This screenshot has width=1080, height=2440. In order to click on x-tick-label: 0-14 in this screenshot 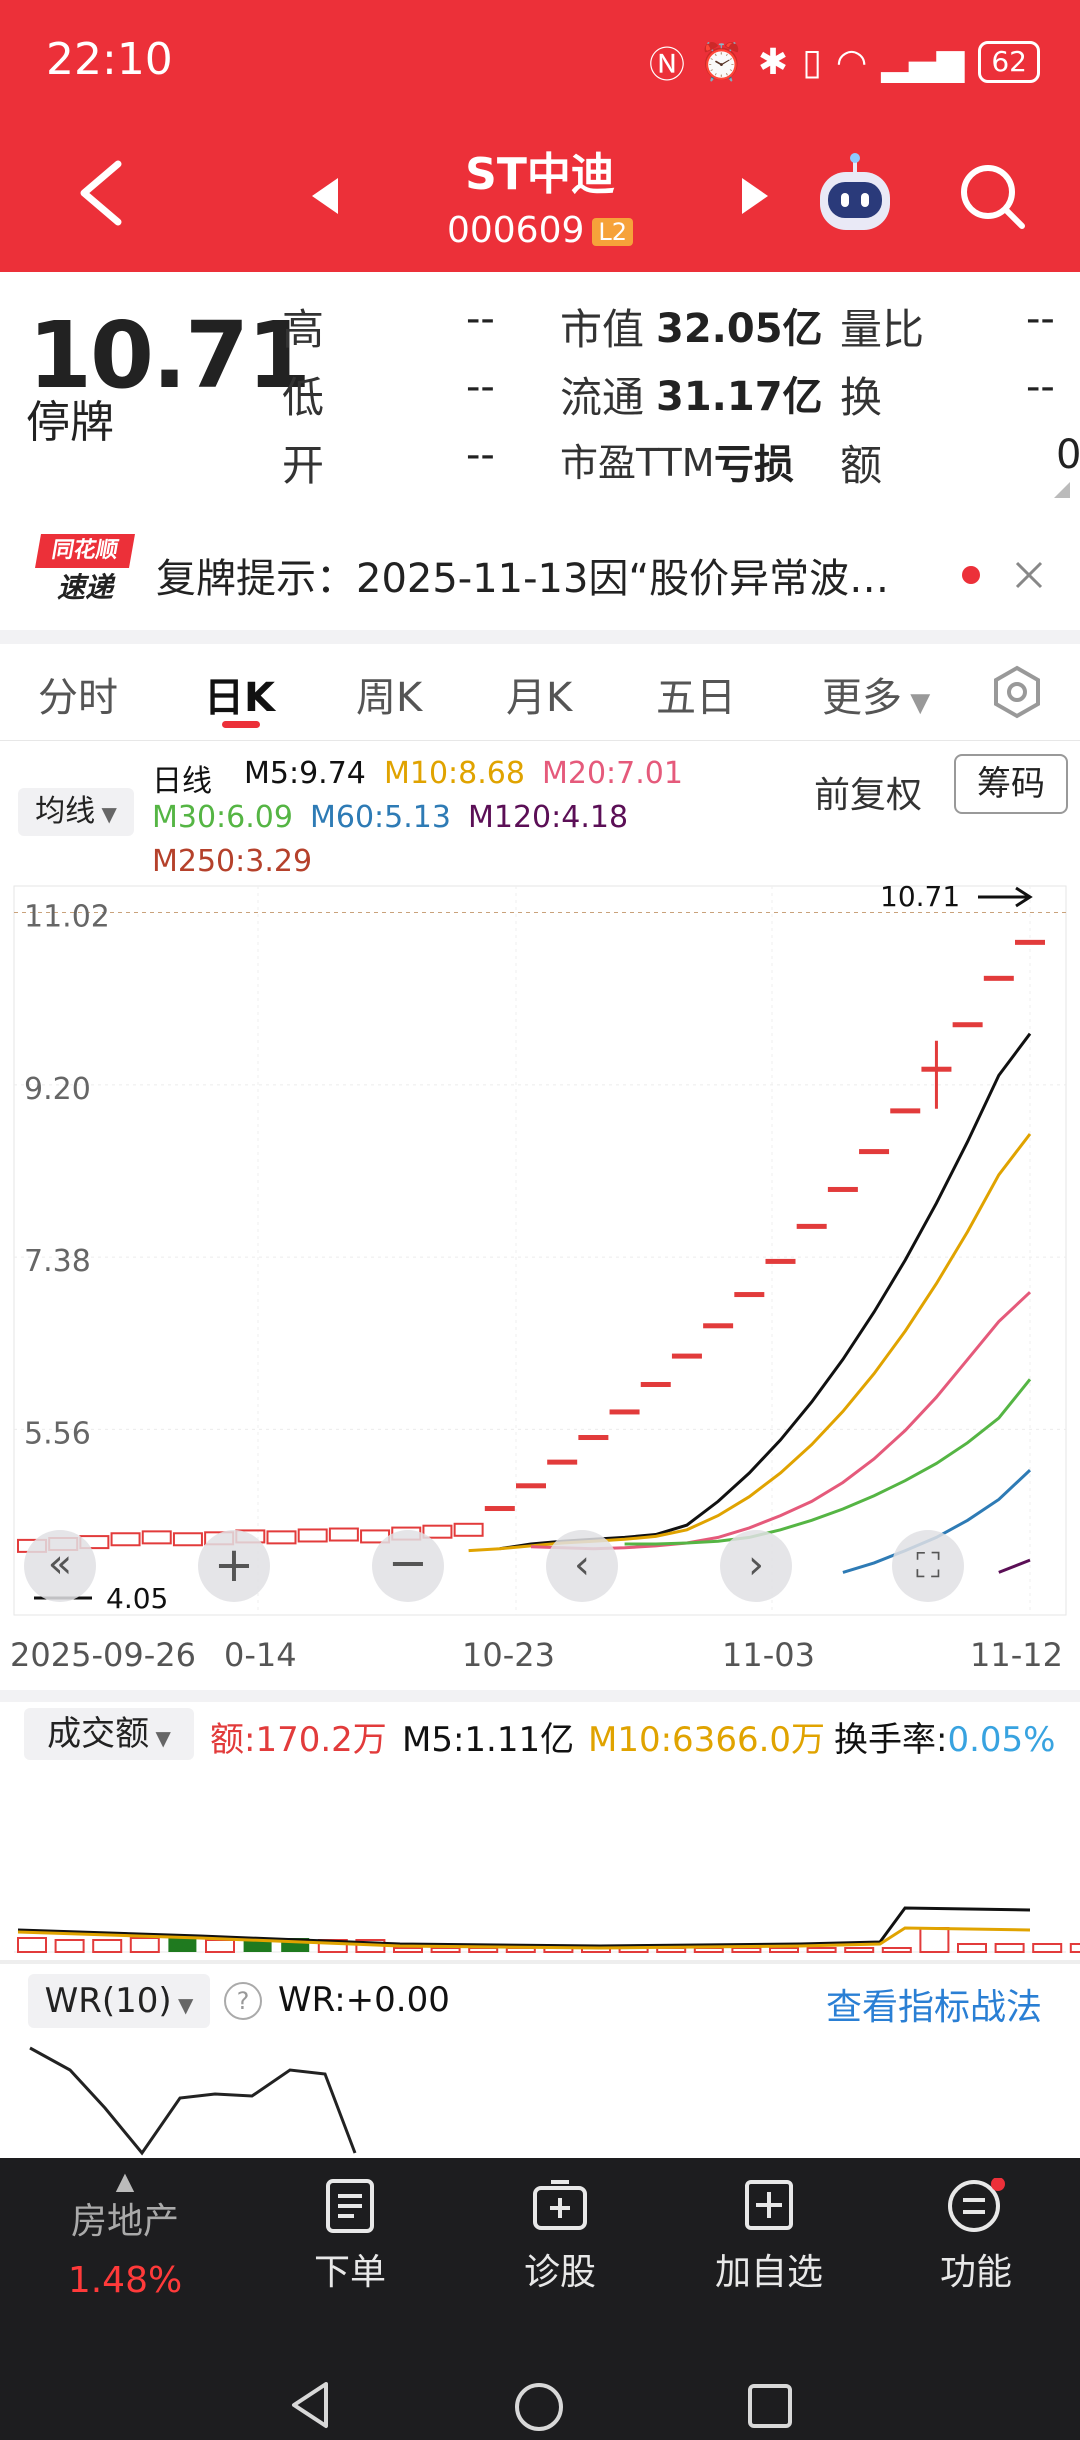, I will do `click(260, 1655)`.